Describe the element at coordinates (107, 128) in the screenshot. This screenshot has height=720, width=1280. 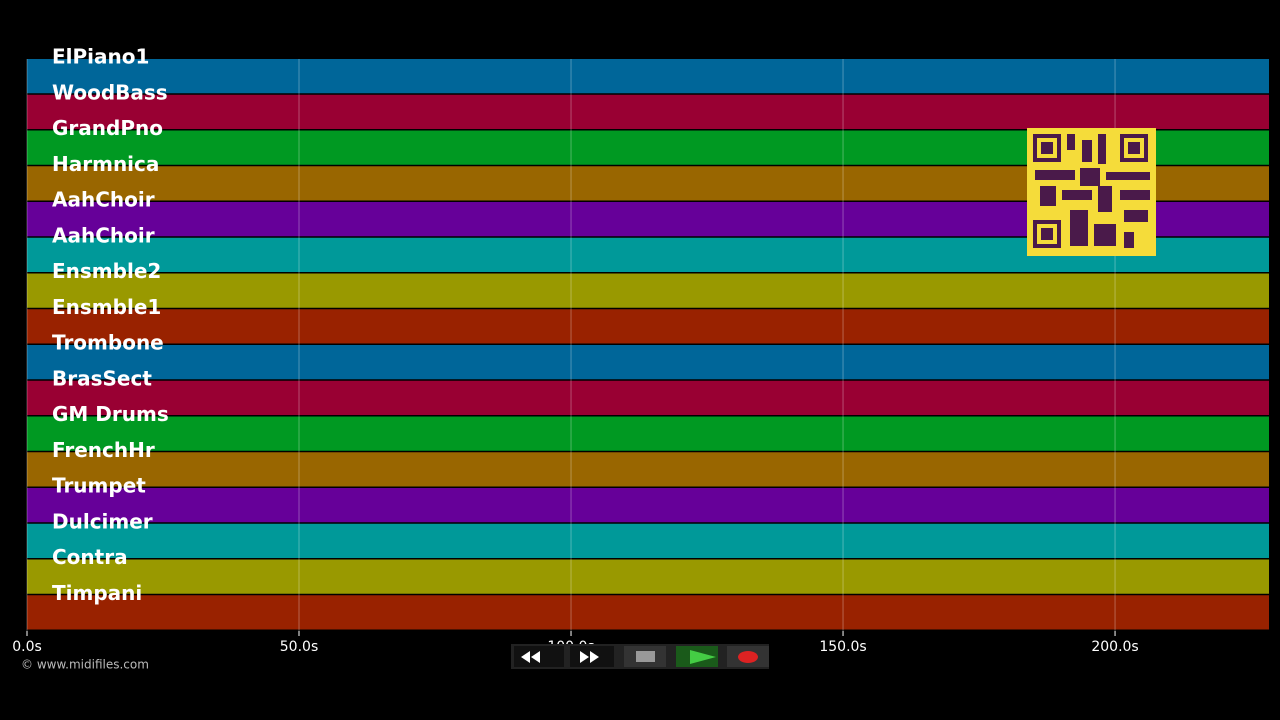
I see `track-label: GrandPno` at that location.